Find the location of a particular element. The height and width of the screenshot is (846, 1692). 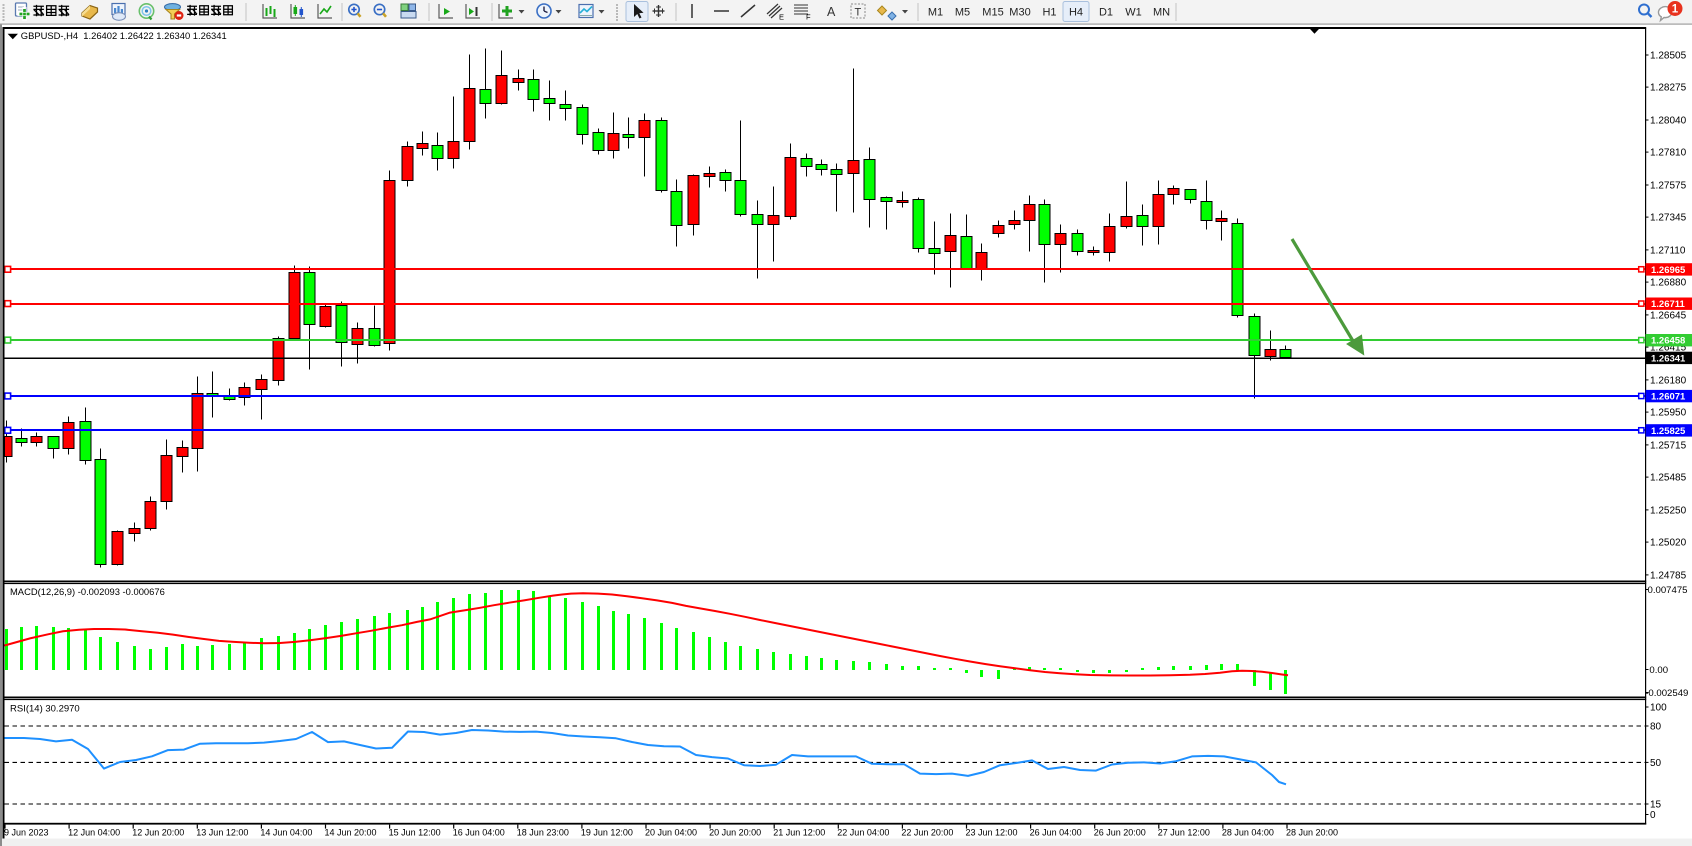

svg-text: F is located at coordinates (808, 17).